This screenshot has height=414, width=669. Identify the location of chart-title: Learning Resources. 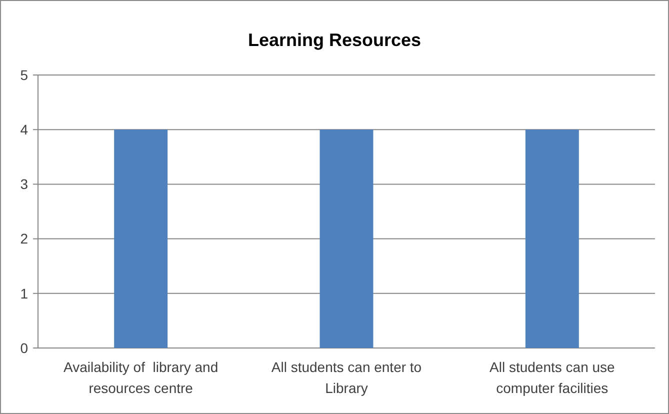
(335, 40).